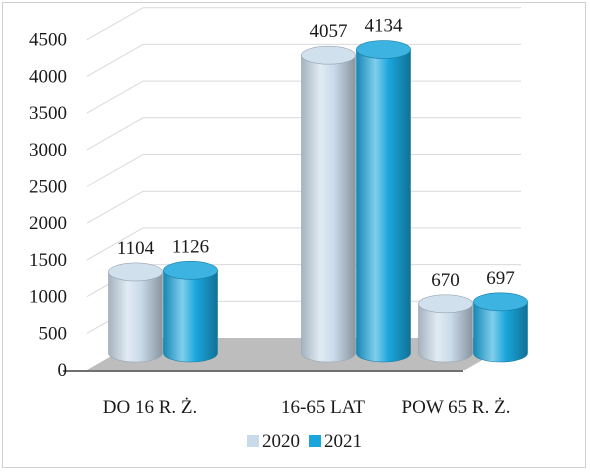 The width and height of the screenshot is (590, 472). Describe the element at coordinates (48, 297) in the screenshot. I see `y-tick-label: 1000` at that location.